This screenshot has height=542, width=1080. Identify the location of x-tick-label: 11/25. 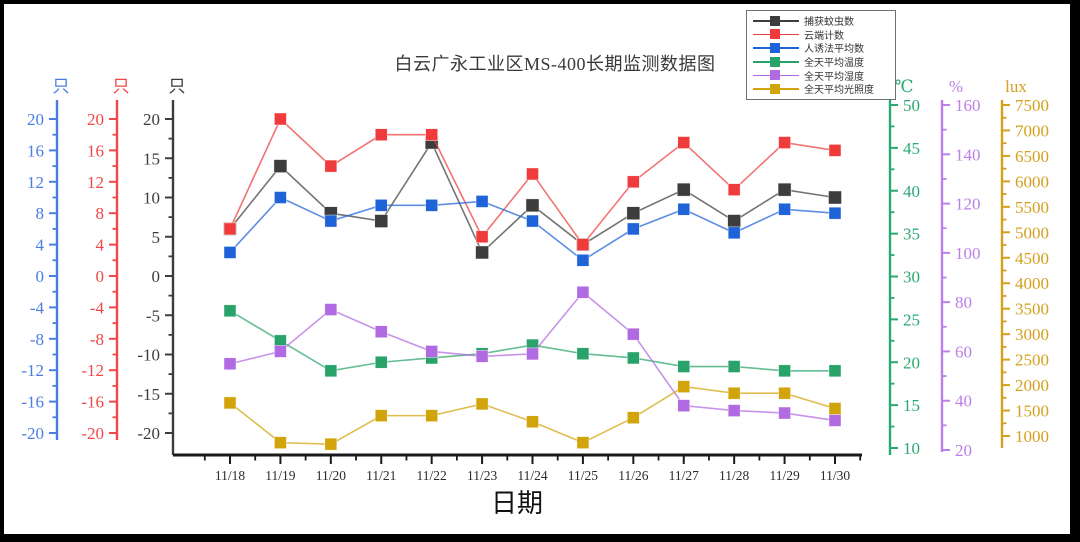
(583, 475).